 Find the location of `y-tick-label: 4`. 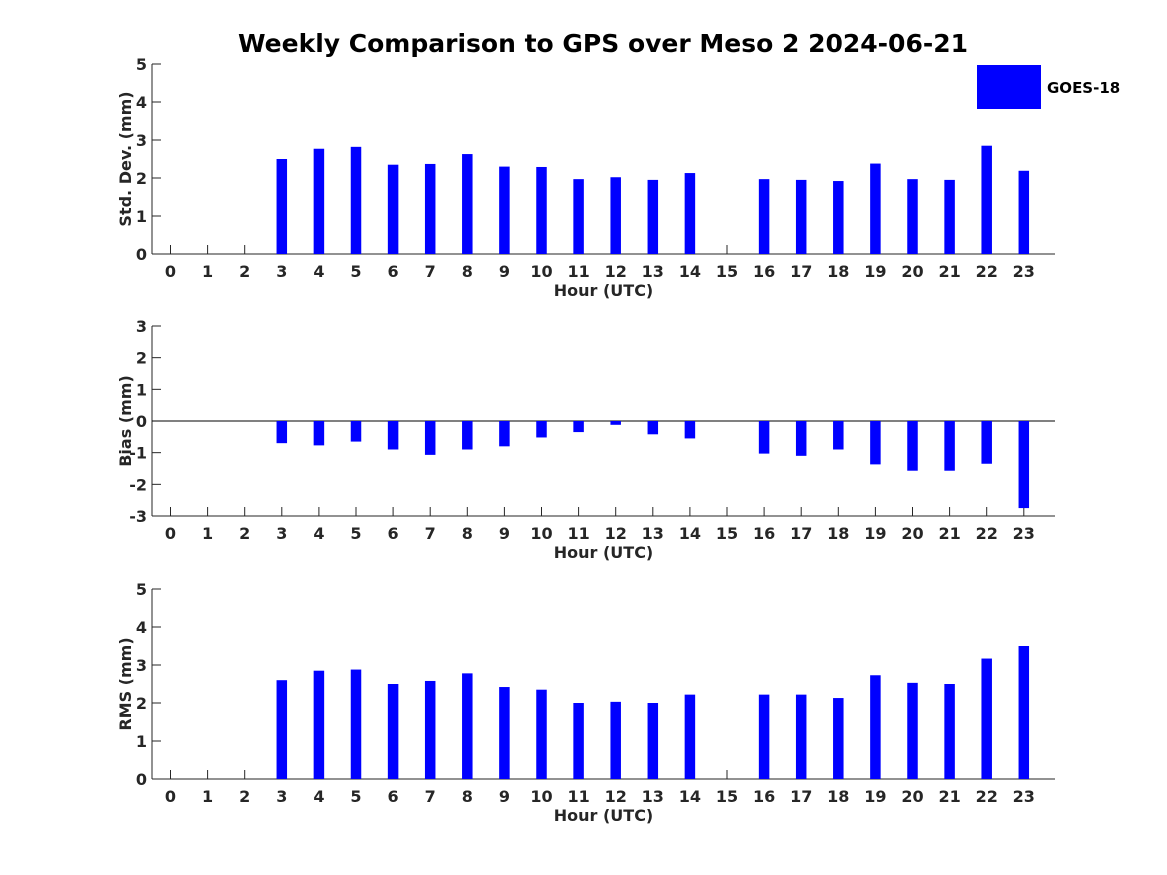

y-tick-label: 4 is located at coordinates (141, 627).